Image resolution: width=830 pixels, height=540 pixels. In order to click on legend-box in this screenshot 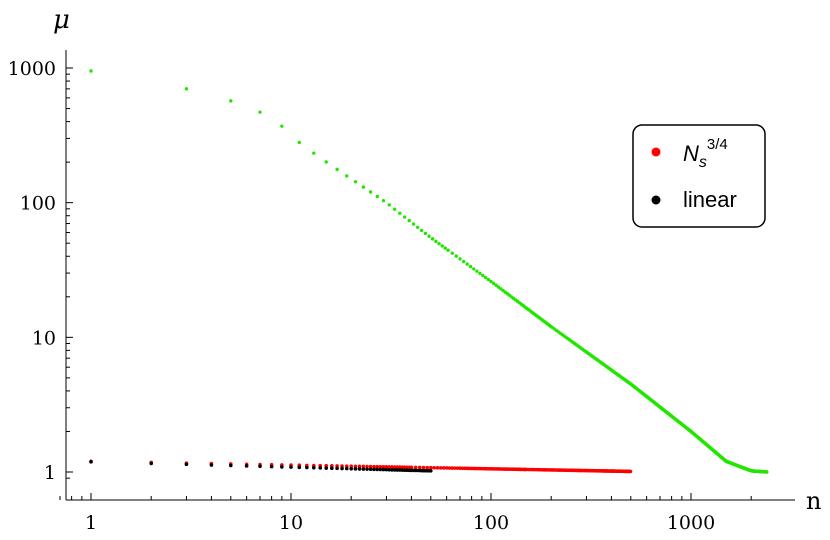, I will do `click(699, 176)`.